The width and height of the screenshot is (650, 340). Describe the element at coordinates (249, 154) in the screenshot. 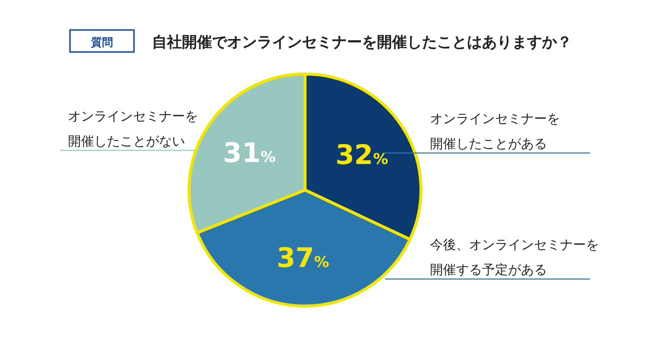

I see `data-label: 31%` at that location.